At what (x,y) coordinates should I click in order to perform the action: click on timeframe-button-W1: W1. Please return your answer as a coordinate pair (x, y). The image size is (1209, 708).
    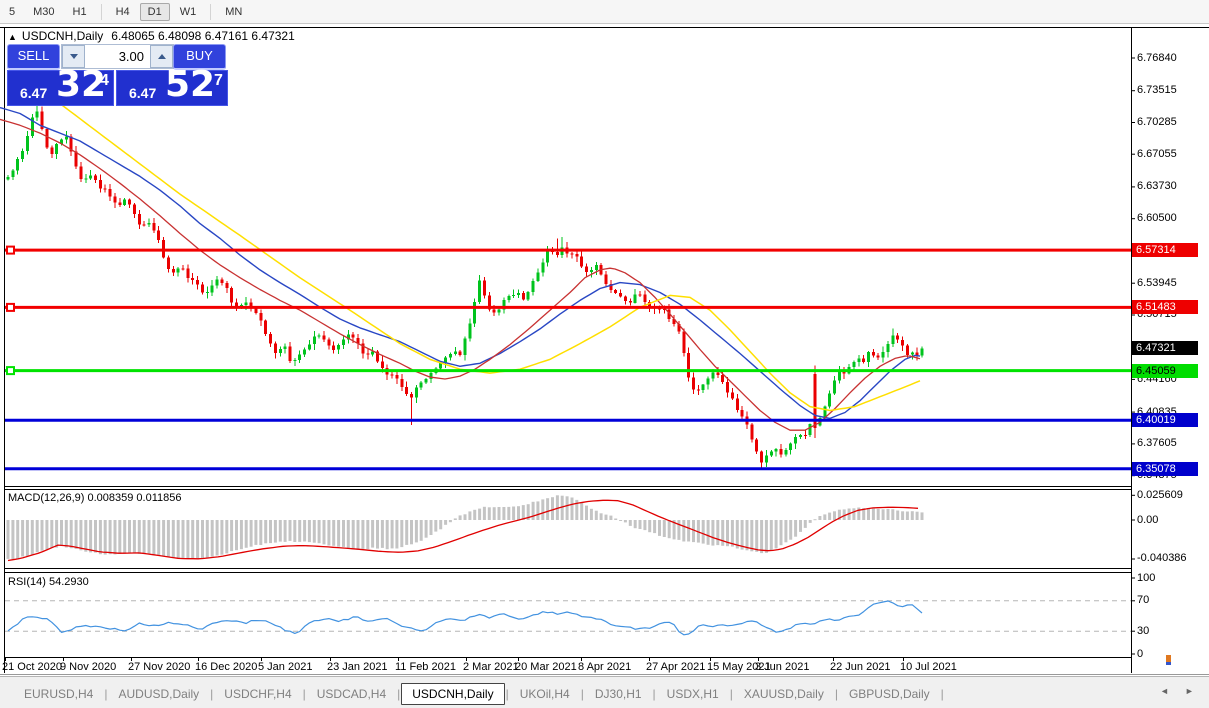
    Looking at the image, I should click on (188, 11).